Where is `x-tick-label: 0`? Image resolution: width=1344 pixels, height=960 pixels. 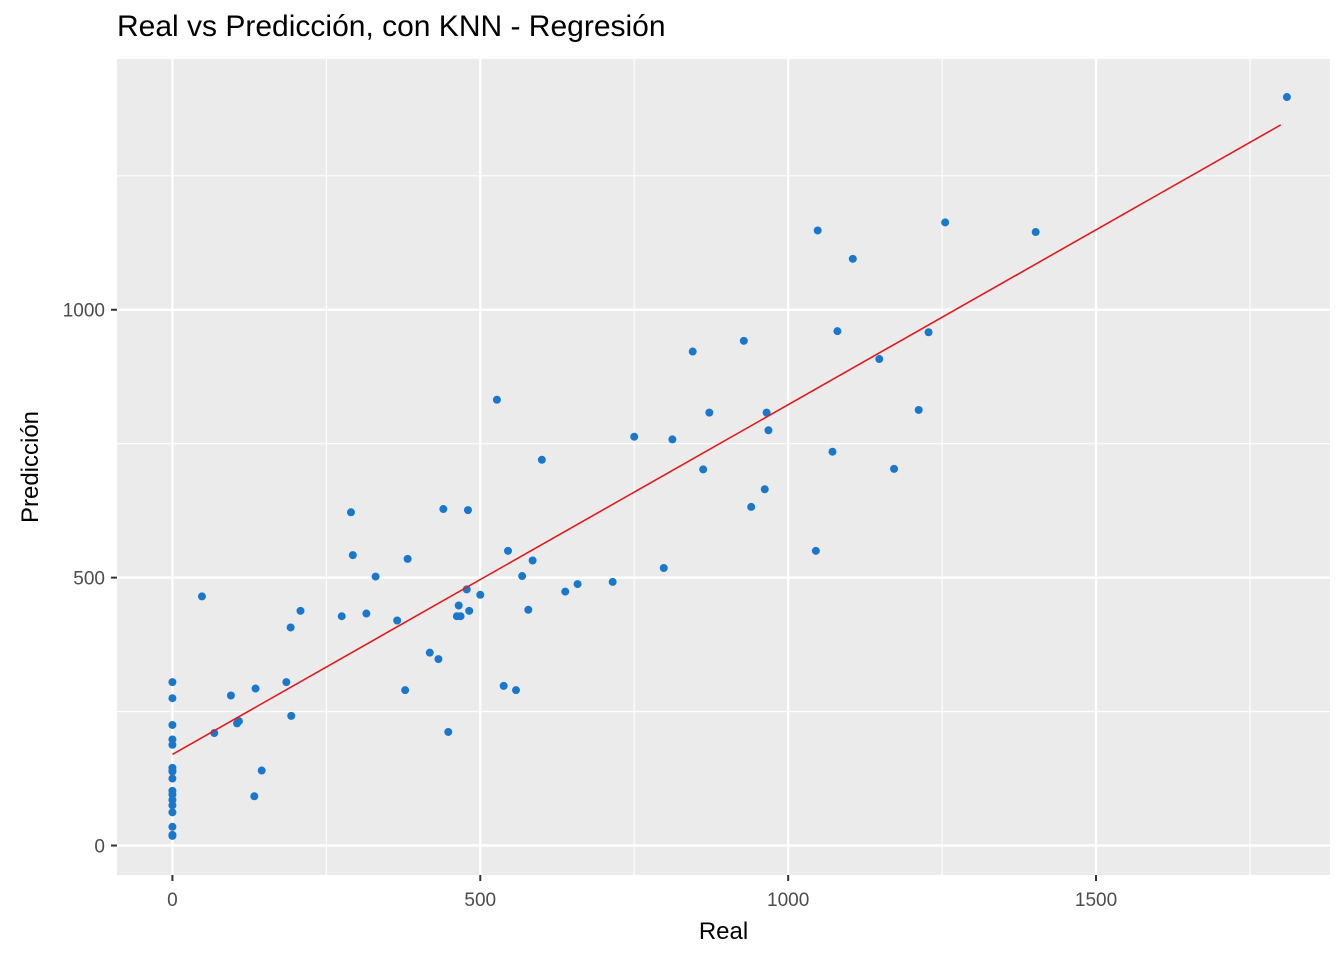
x-tick-label: 0 is located at coordinates (172, 900).